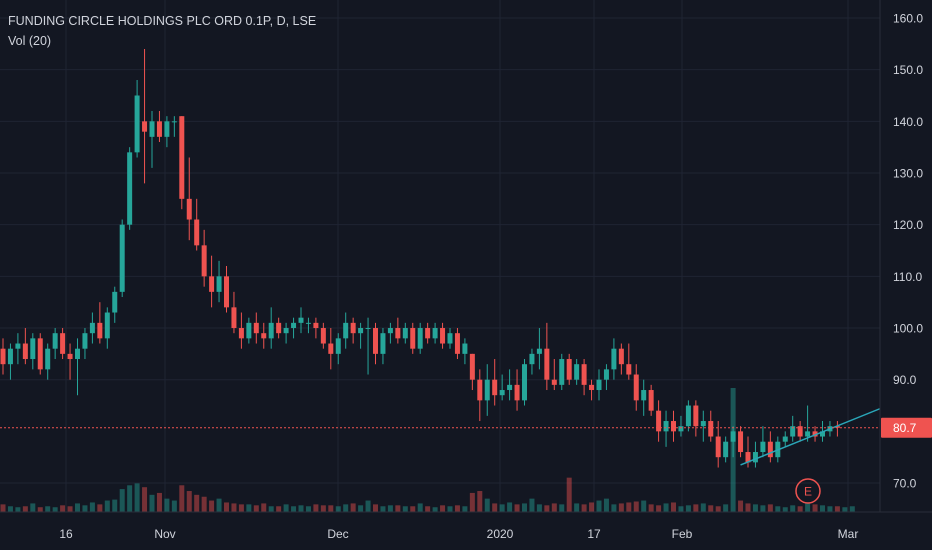  What do you see at coordinates (30, 41) in the screenshot?
I see `volume-indicator-label: Vol (20)` at bounding box center [30, 41].